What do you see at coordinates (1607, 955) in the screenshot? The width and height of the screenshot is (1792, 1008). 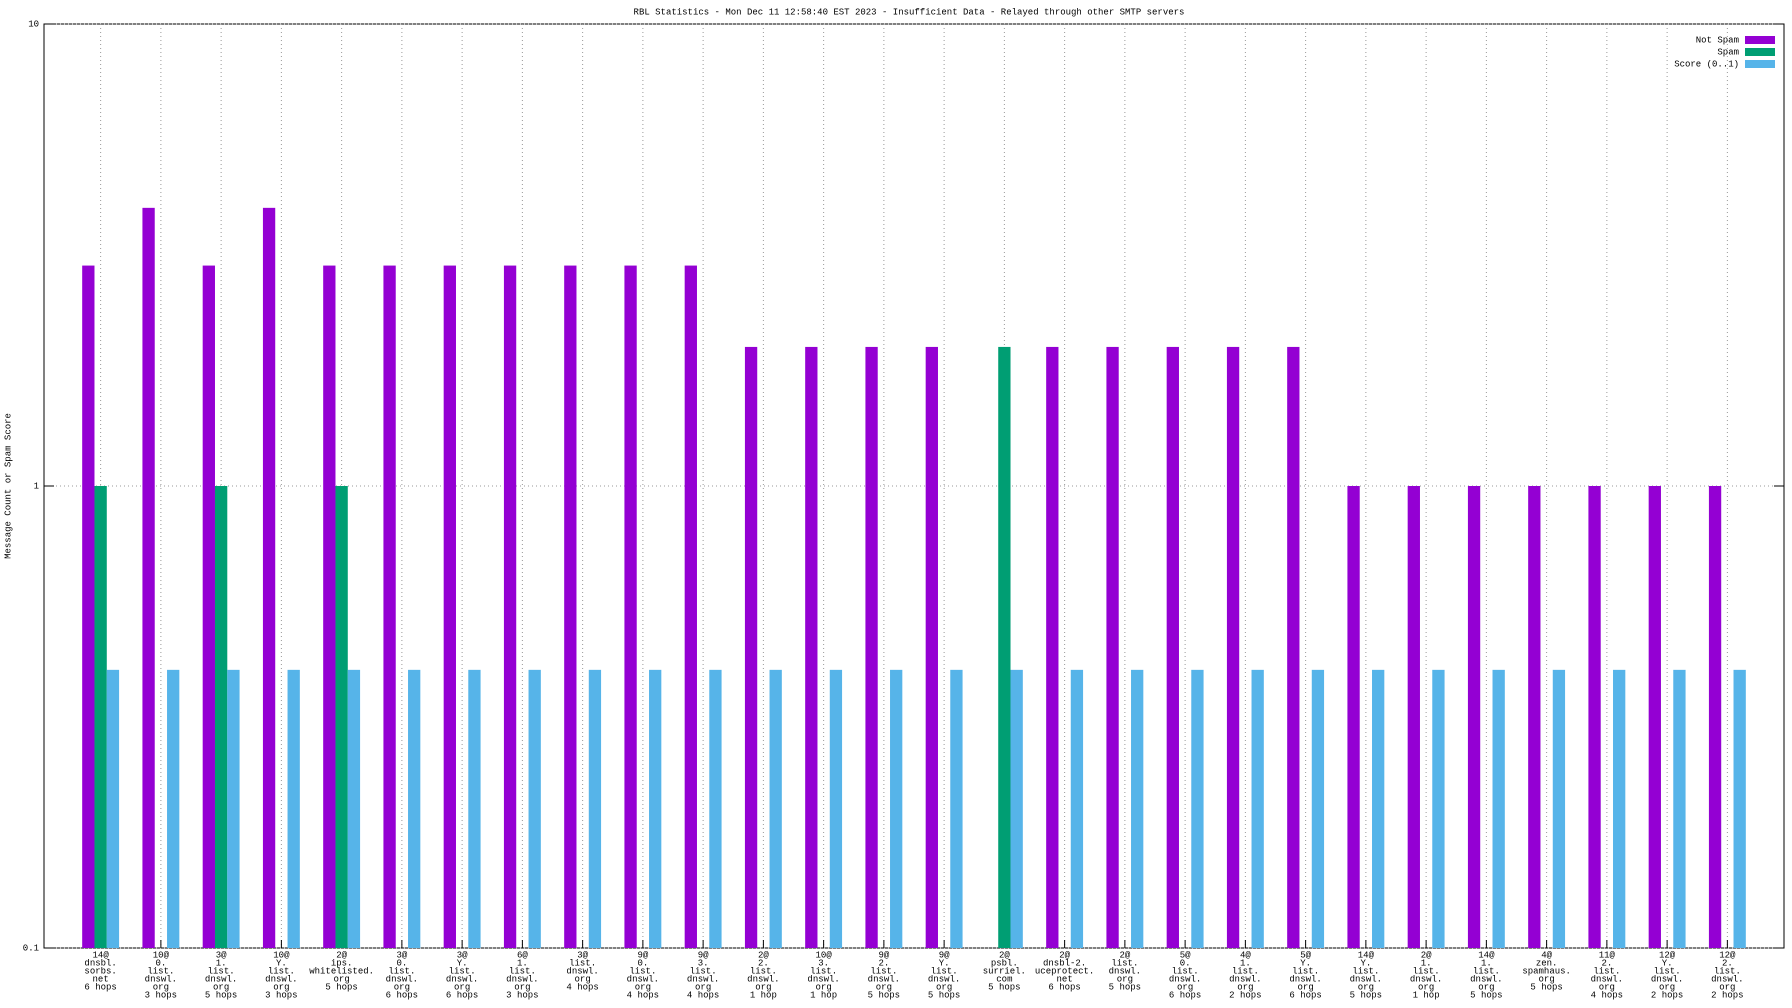 I see `x-tick-label: 11@` at bounding box center [1607, 955].